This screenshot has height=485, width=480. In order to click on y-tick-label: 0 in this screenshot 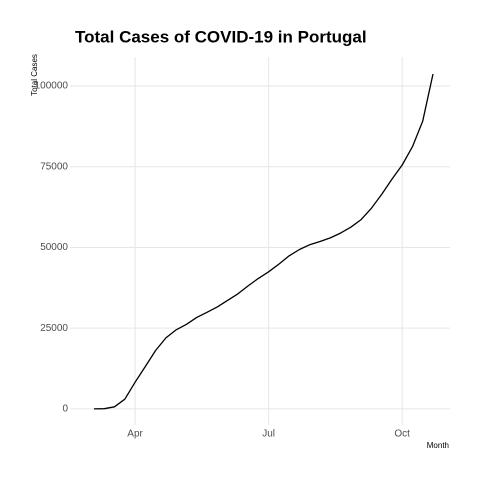, I will do `click(65, 409)`.